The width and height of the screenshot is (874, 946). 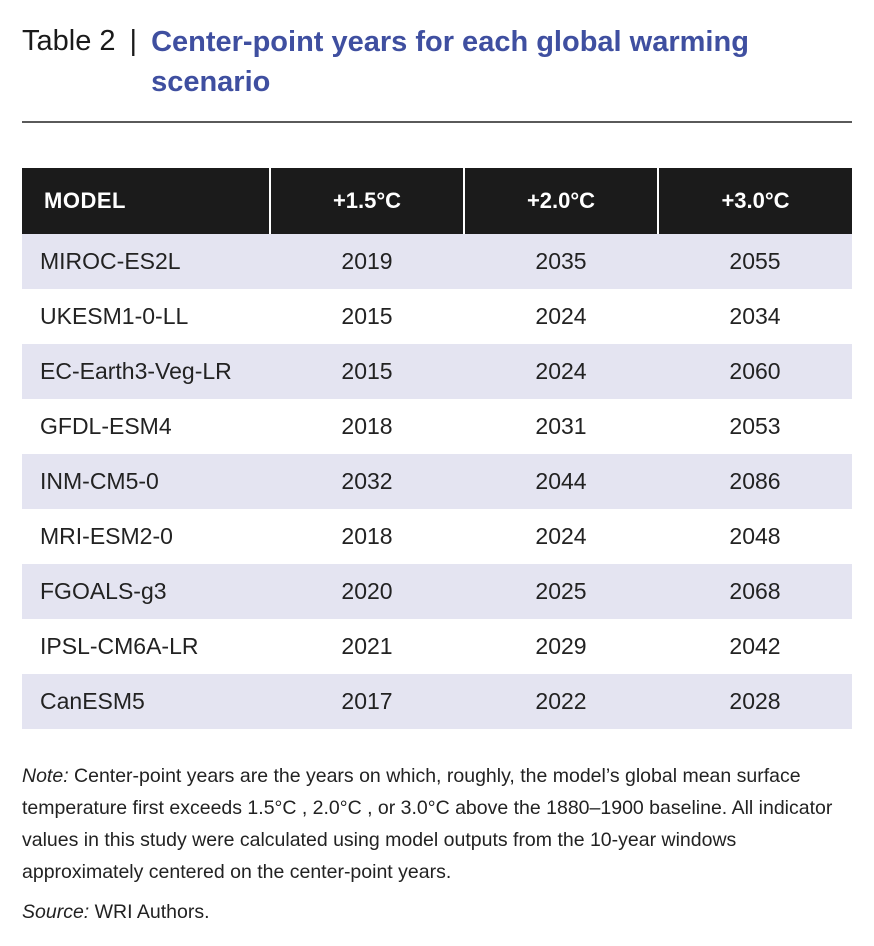 I want to click on year-3-0c: 2042, so click(x=755, y=646).